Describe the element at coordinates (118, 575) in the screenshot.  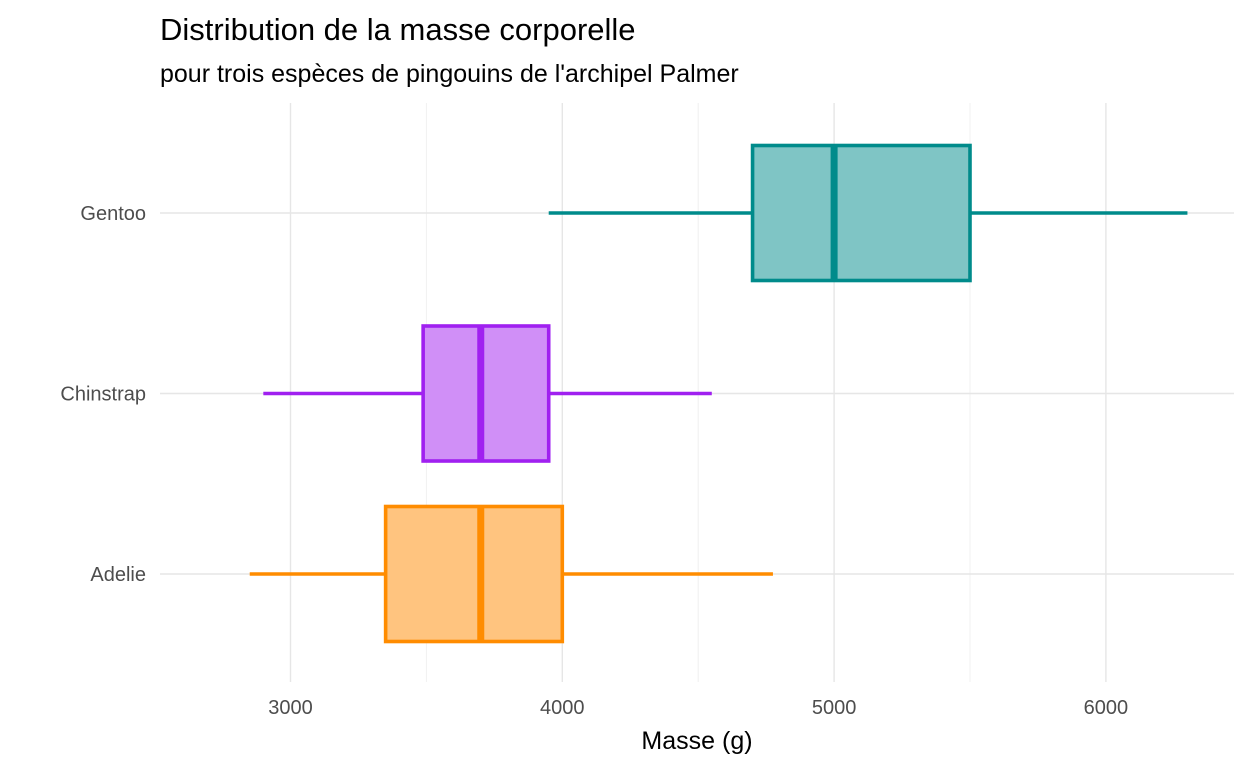
I see `y-tick-label: Adelie` at that location.